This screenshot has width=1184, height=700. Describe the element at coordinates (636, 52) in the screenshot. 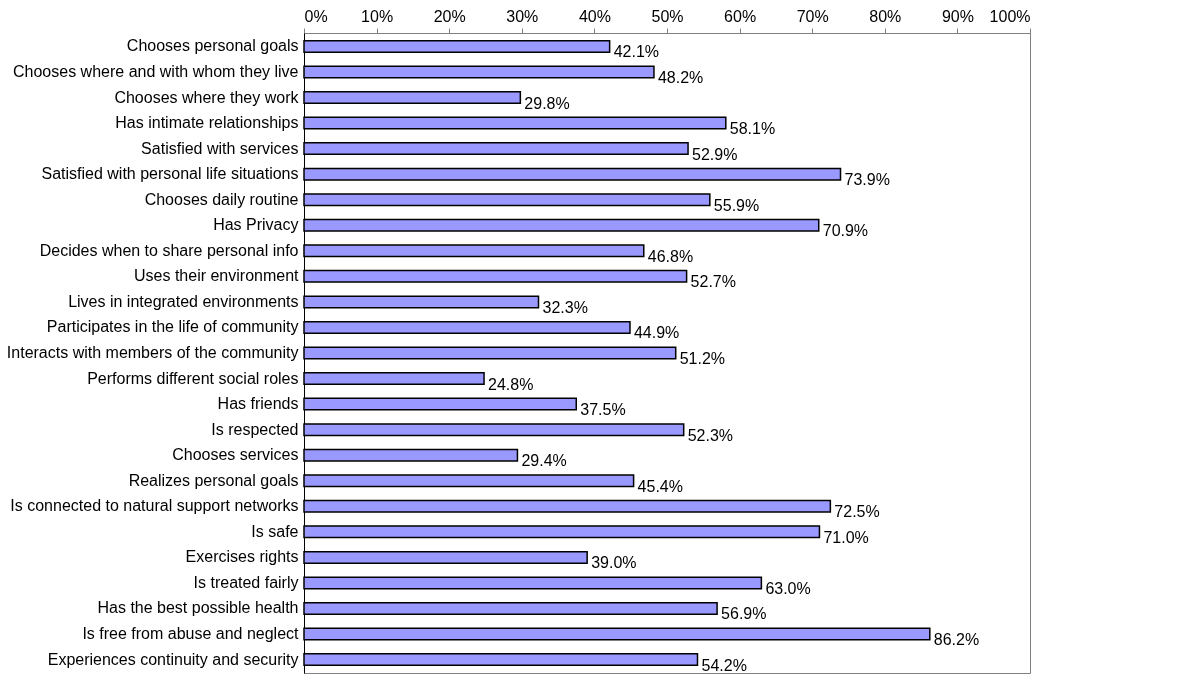

I see `data-label: 42.1%` at that location.